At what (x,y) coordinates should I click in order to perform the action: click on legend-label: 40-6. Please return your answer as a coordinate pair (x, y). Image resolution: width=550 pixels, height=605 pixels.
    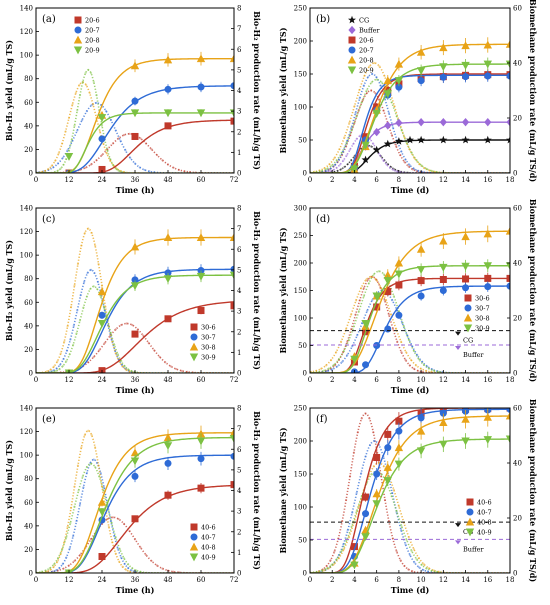
    Looking at the image, I should click on (208, 528).